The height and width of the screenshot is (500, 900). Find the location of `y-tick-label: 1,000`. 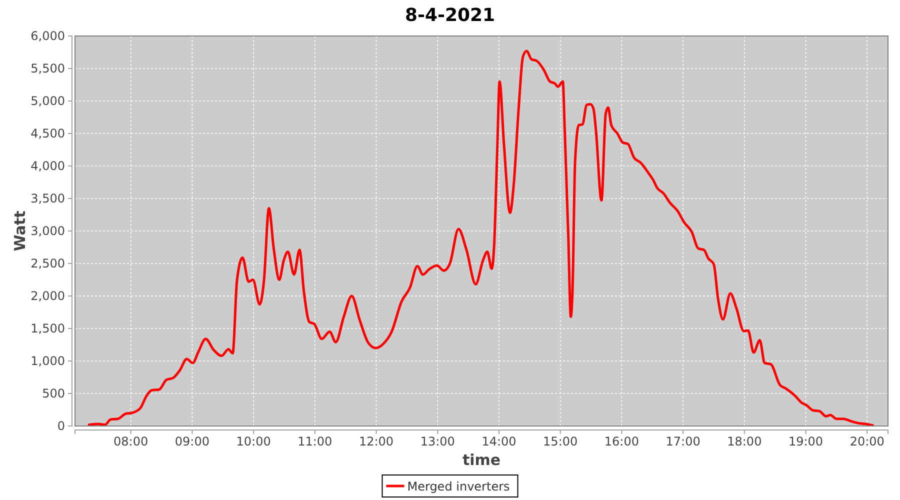

y-tick-label: 1,000 is located at coordinates (47, 361).